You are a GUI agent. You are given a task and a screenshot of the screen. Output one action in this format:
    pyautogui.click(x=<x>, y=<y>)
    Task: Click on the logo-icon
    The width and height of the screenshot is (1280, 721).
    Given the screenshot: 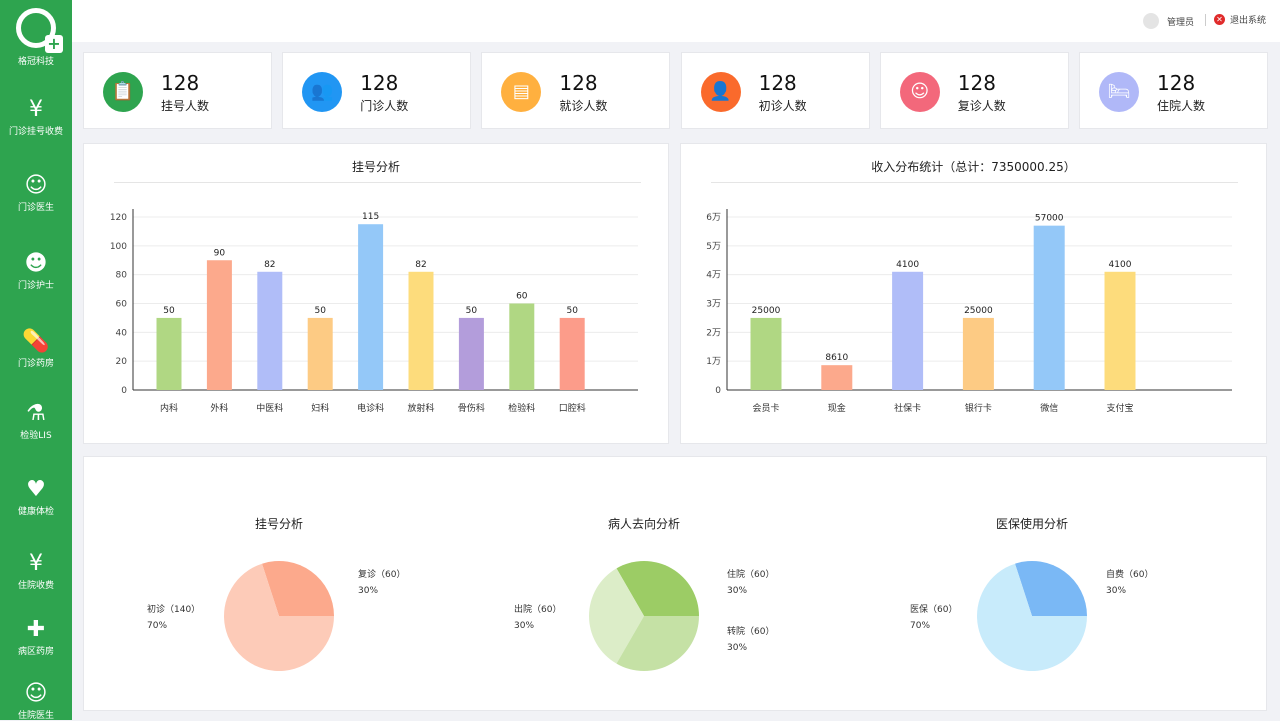 What is the action you would take?
    pyautogui.click(x=39, y=30)
    